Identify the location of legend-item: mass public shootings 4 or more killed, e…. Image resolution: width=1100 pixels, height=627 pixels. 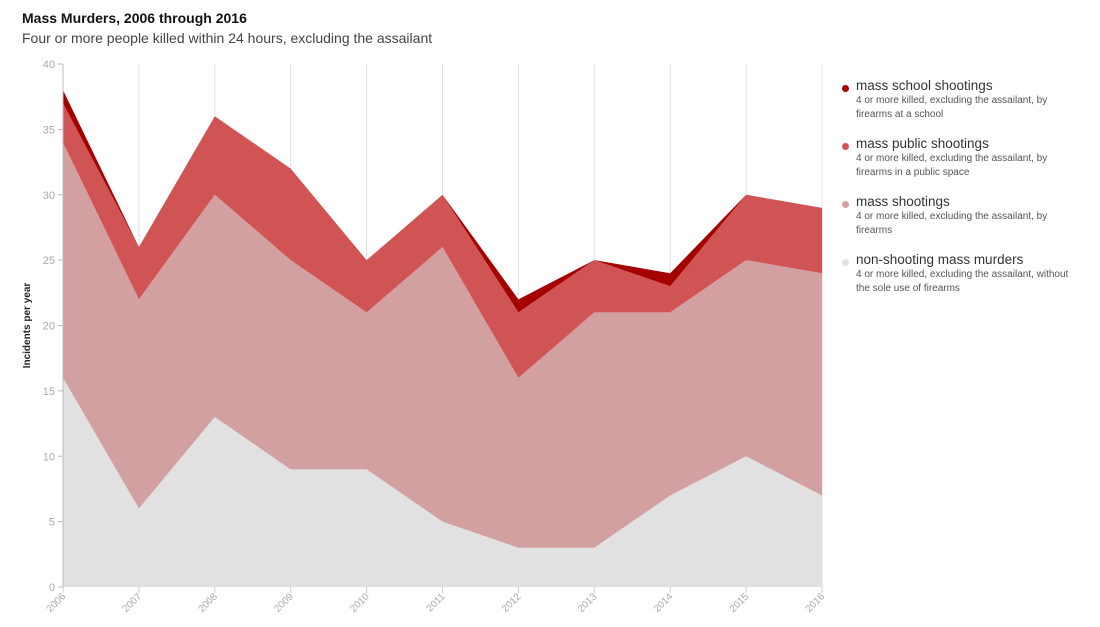
(962, 158).